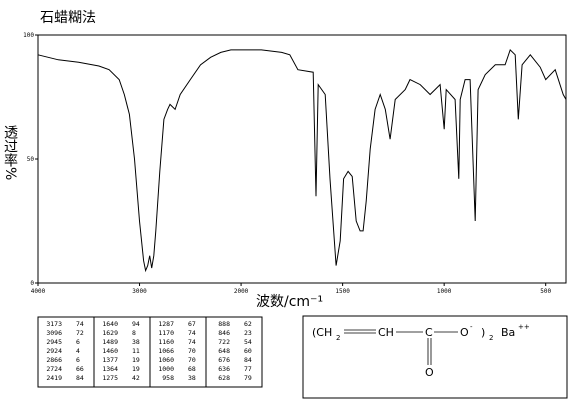  What do you see at coordinates (192, 324) in the screenshot?
I see `transmittance: 67` at bounding box center [192, 324].